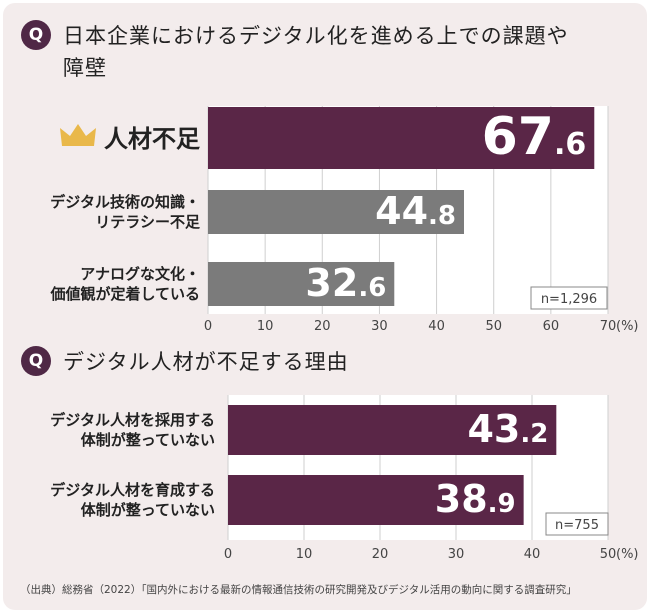 This screenshot has height=613, width=650. I want to click on chart-title: 日本企業におけるデジタル化を進める上での課題や障壁, so click(316, 52).